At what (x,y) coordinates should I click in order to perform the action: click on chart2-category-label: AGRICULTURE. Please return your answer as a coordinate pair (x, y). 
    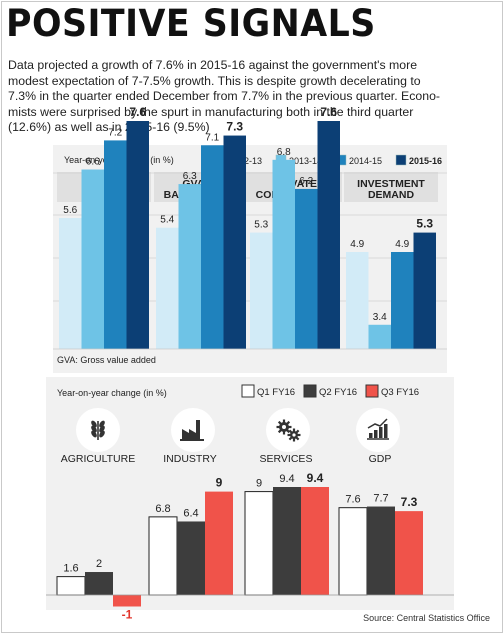
    Looking at the image, I should click on (98, 459).